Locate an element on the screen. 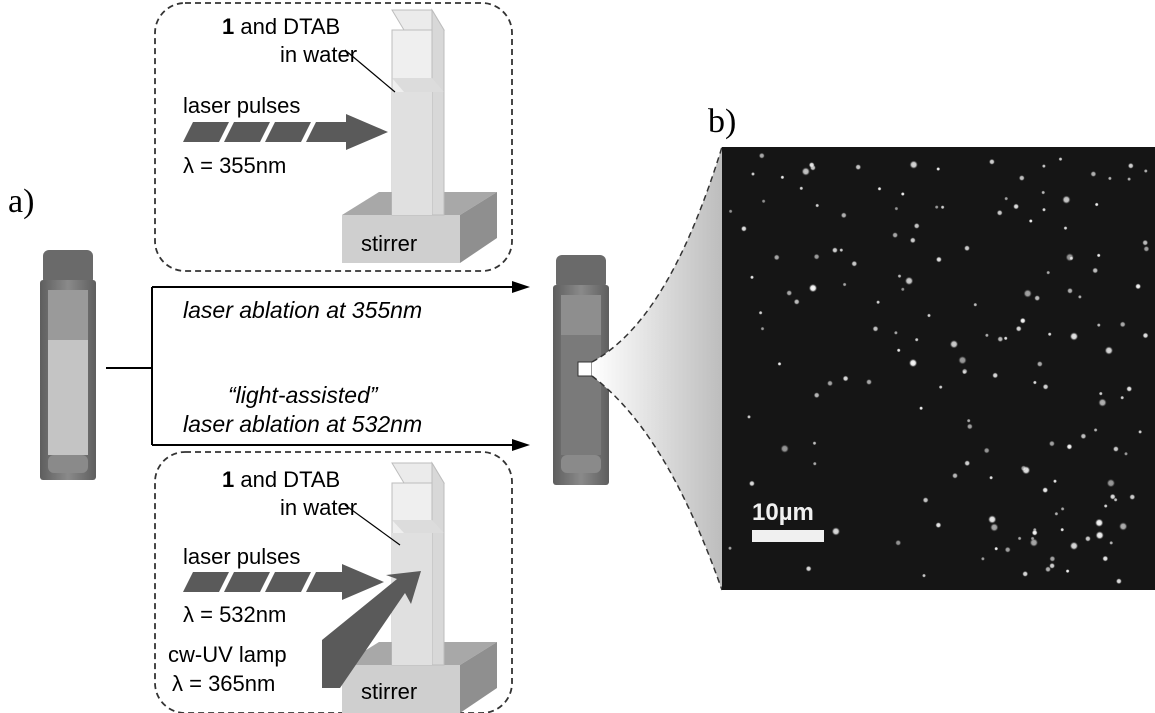  bottom-laser-label: laser pulses is located at coordinates (241, 556).